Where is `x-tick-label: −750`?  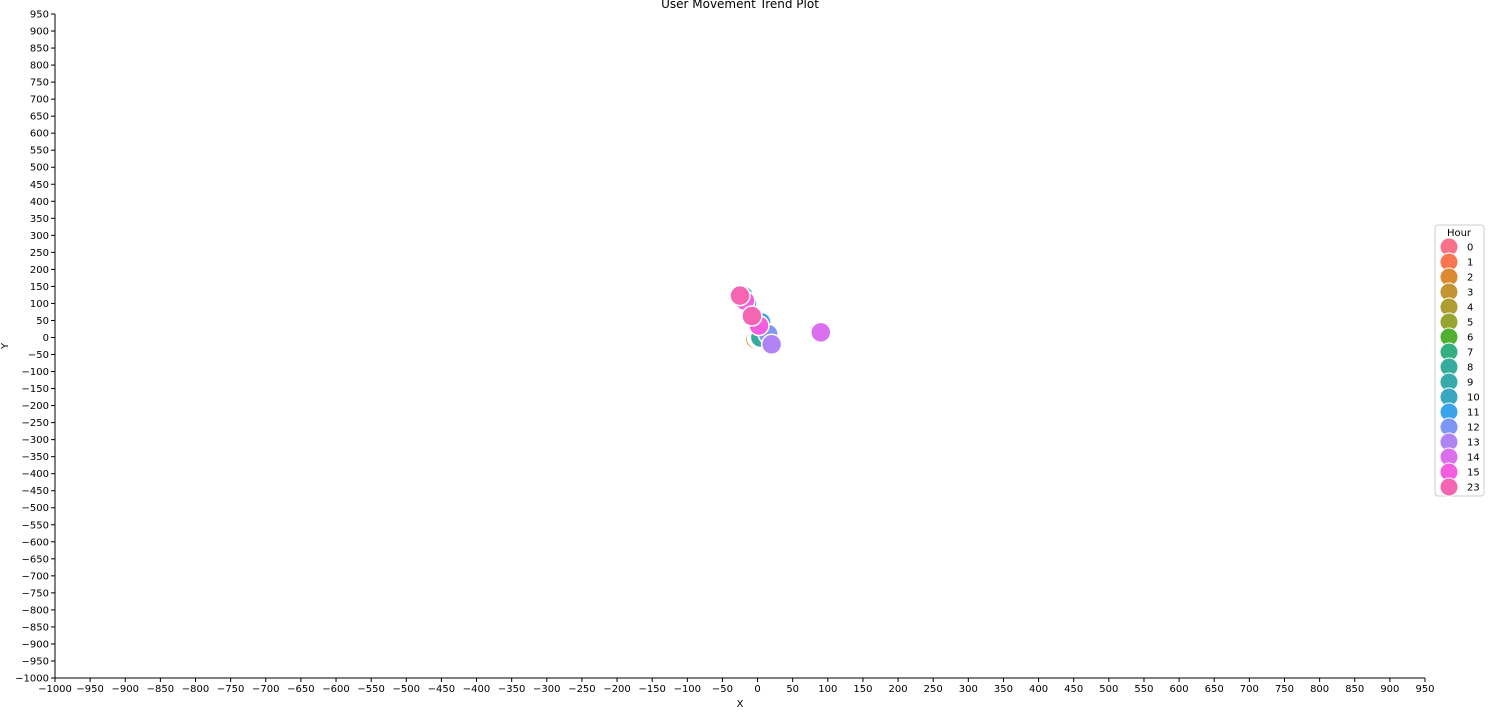 x-tick-label: −750 is located at coordinates (230, 689).